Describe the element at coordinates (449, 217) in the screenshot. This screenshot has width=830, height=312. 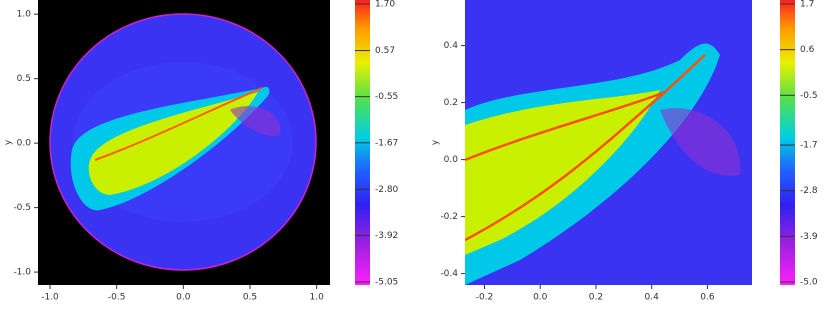
I see `y-tick-label: -0.2` at that location.